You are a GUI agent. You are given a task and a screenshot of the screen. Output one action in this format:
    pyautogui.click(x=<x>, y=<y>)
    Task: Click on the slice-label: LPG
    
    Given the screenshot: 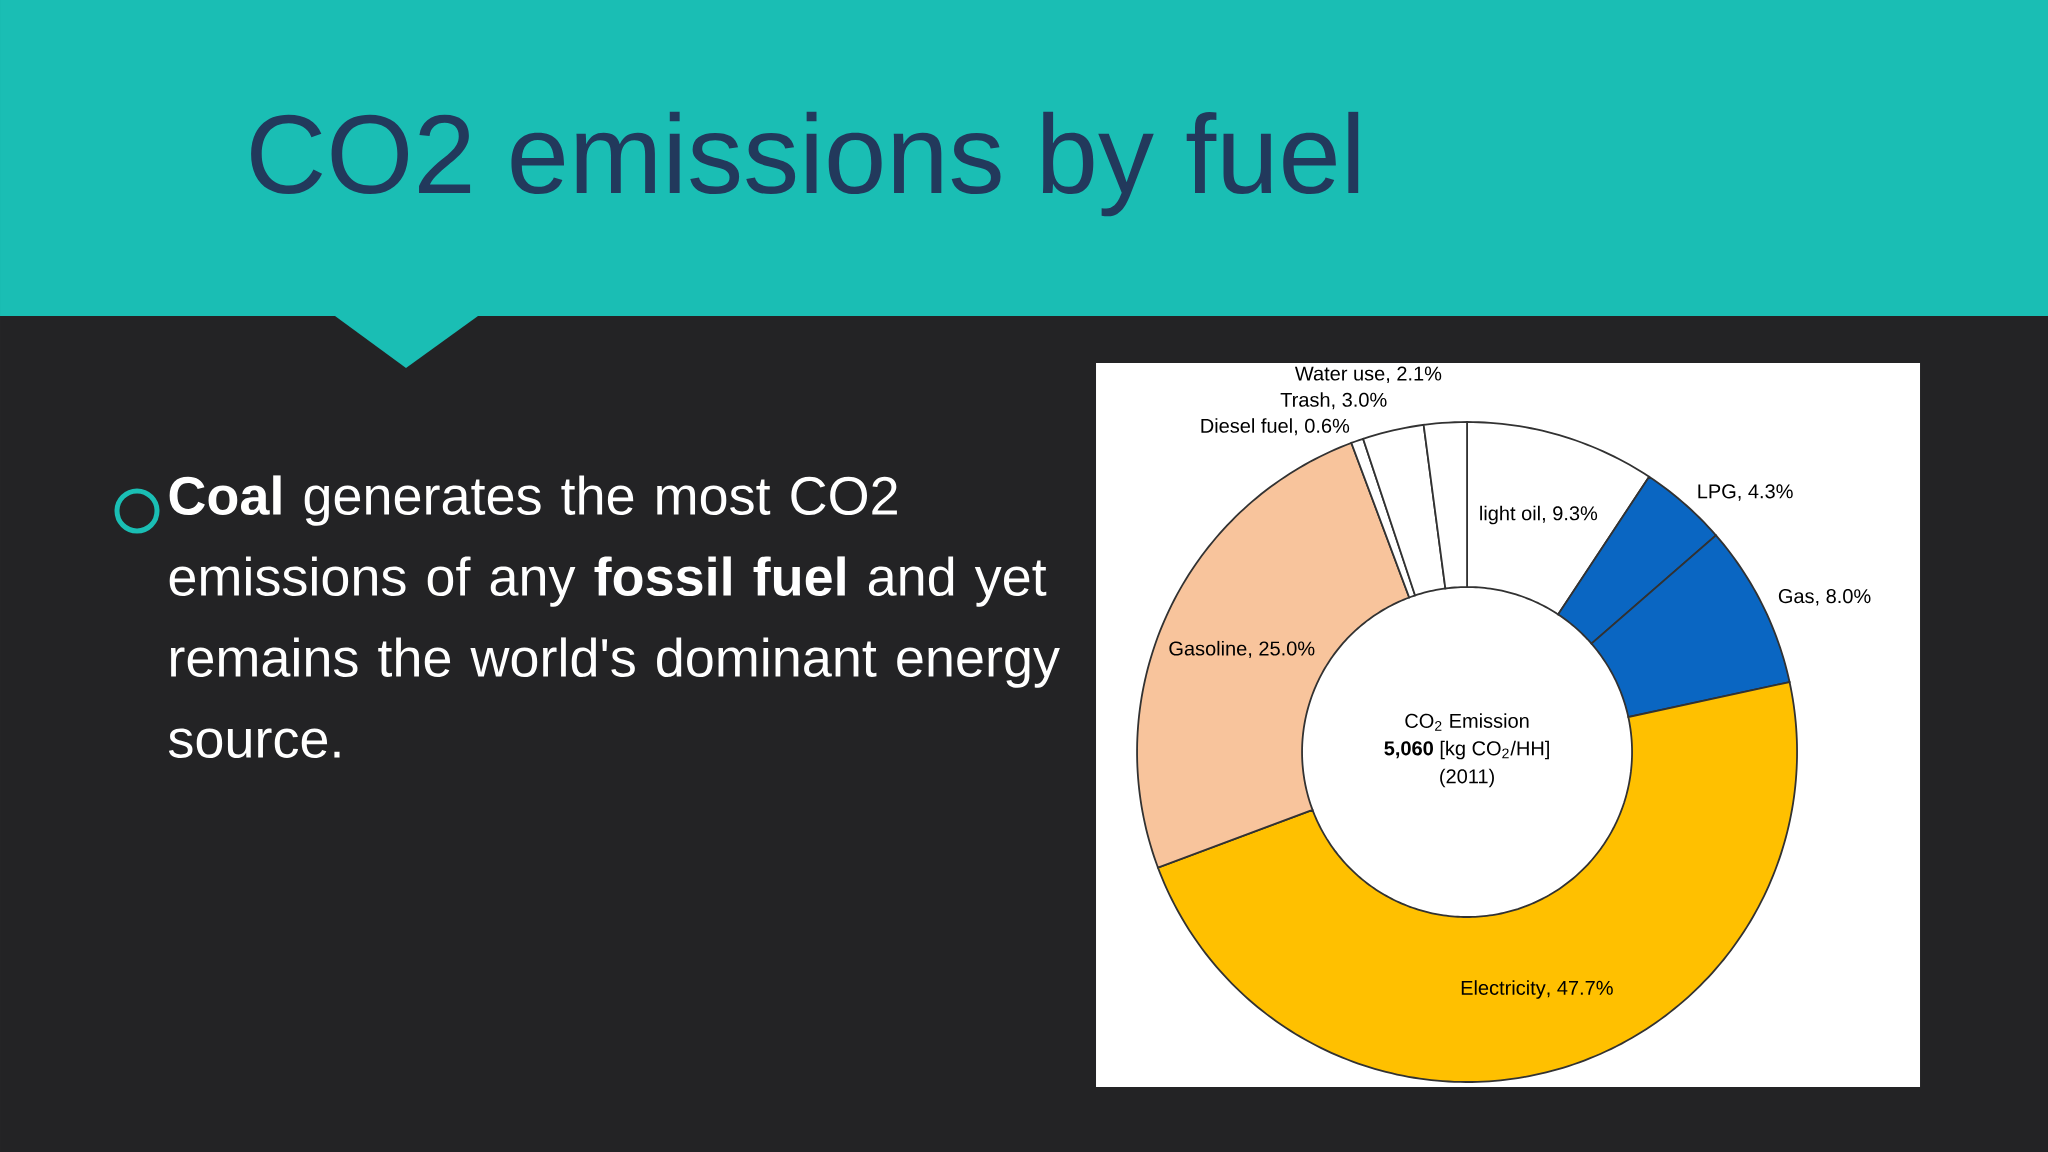 What is the action you would take?
    pyautogui.click(x=1717, y=491)
    